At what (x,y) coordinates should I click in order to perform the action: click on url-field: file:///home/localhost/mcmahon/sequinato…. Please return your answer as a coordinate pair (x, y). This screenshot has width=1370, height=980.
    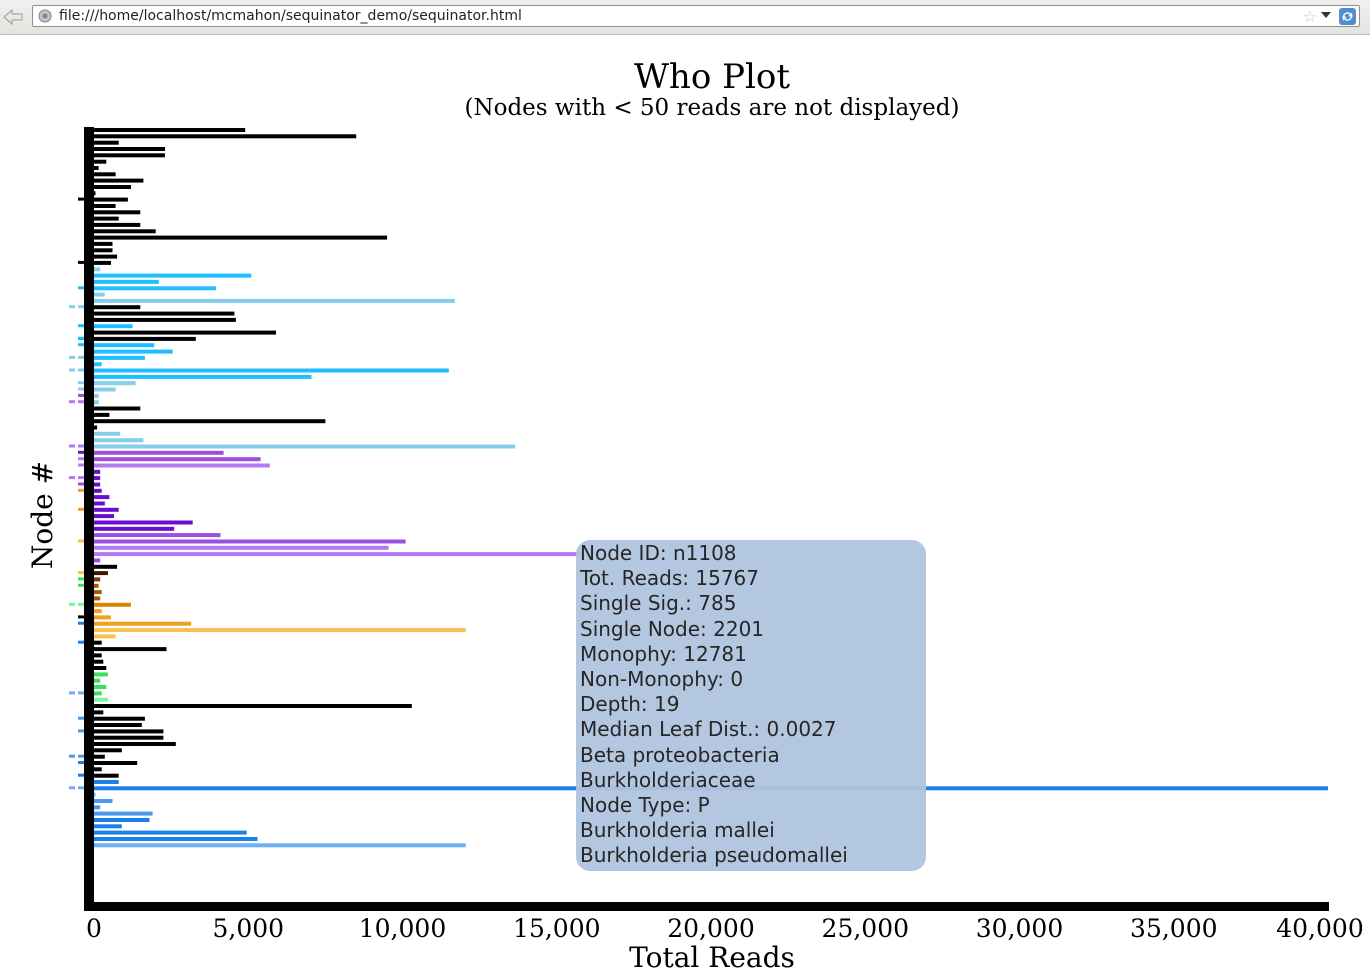
    Looking at the image, I should click on (696, 16).